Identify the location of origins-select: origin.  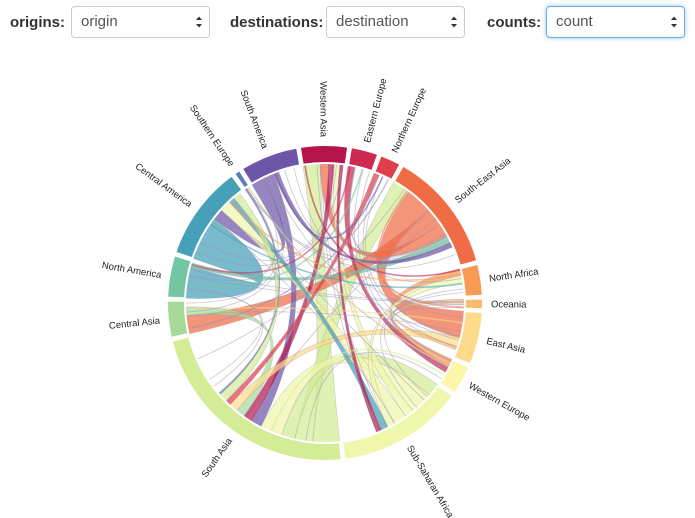
(140, 22).